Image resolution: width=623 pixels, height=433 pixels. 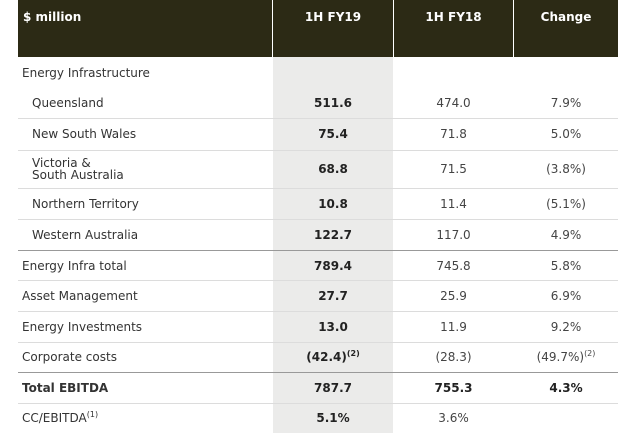 I want to click on value-cell: 511.6, so click(x=333, y=103).